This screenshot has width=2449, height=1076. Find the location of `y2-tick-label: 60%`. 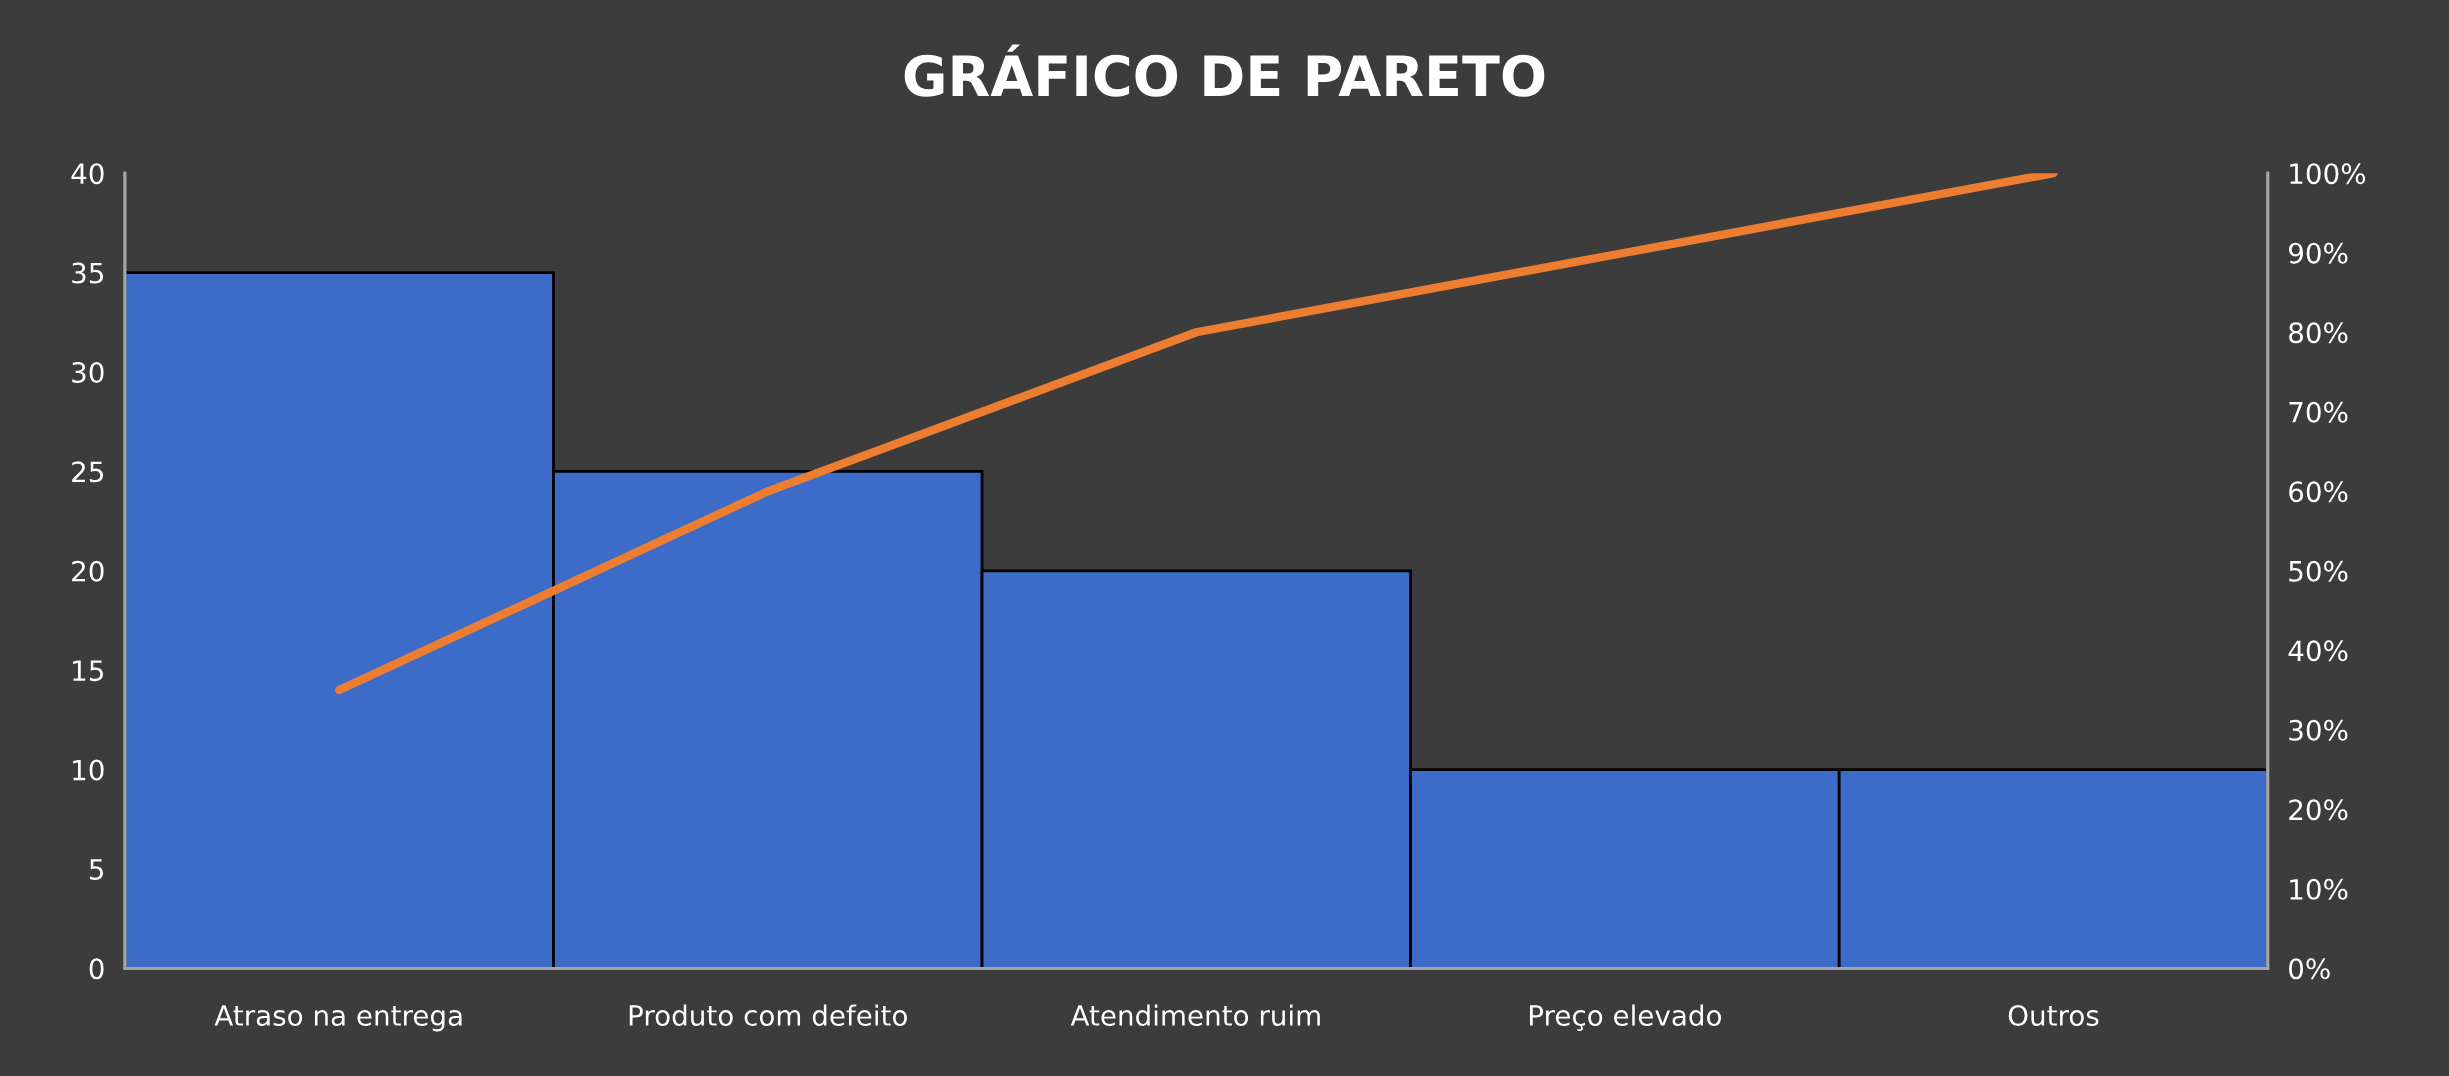

y2-tick-label: 60% is located at coordinates (2318, 492).